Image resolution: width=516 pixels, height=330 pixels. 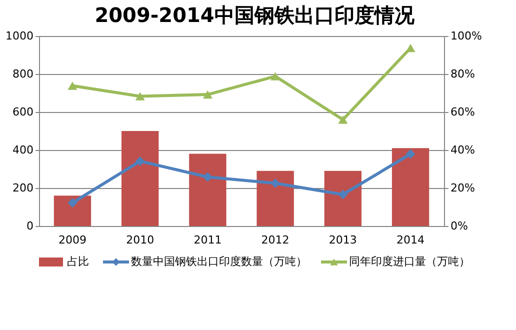 I want to click on x-tick-label: 2012, so click(x=275, y=240).